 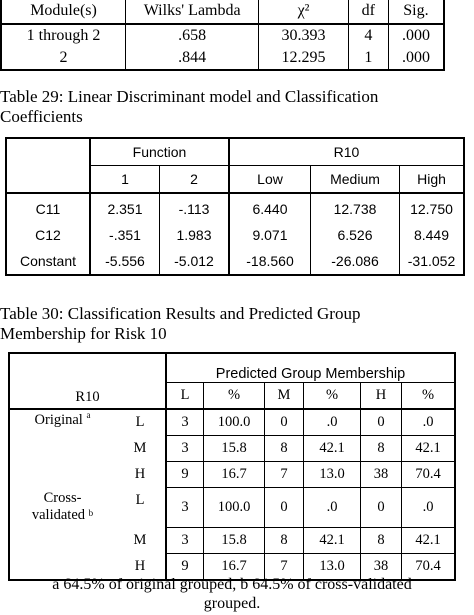 What do you see at coordinates (58, 420) in the screenshot?
I see `original-label: Original` at bounding box center [58, 420].